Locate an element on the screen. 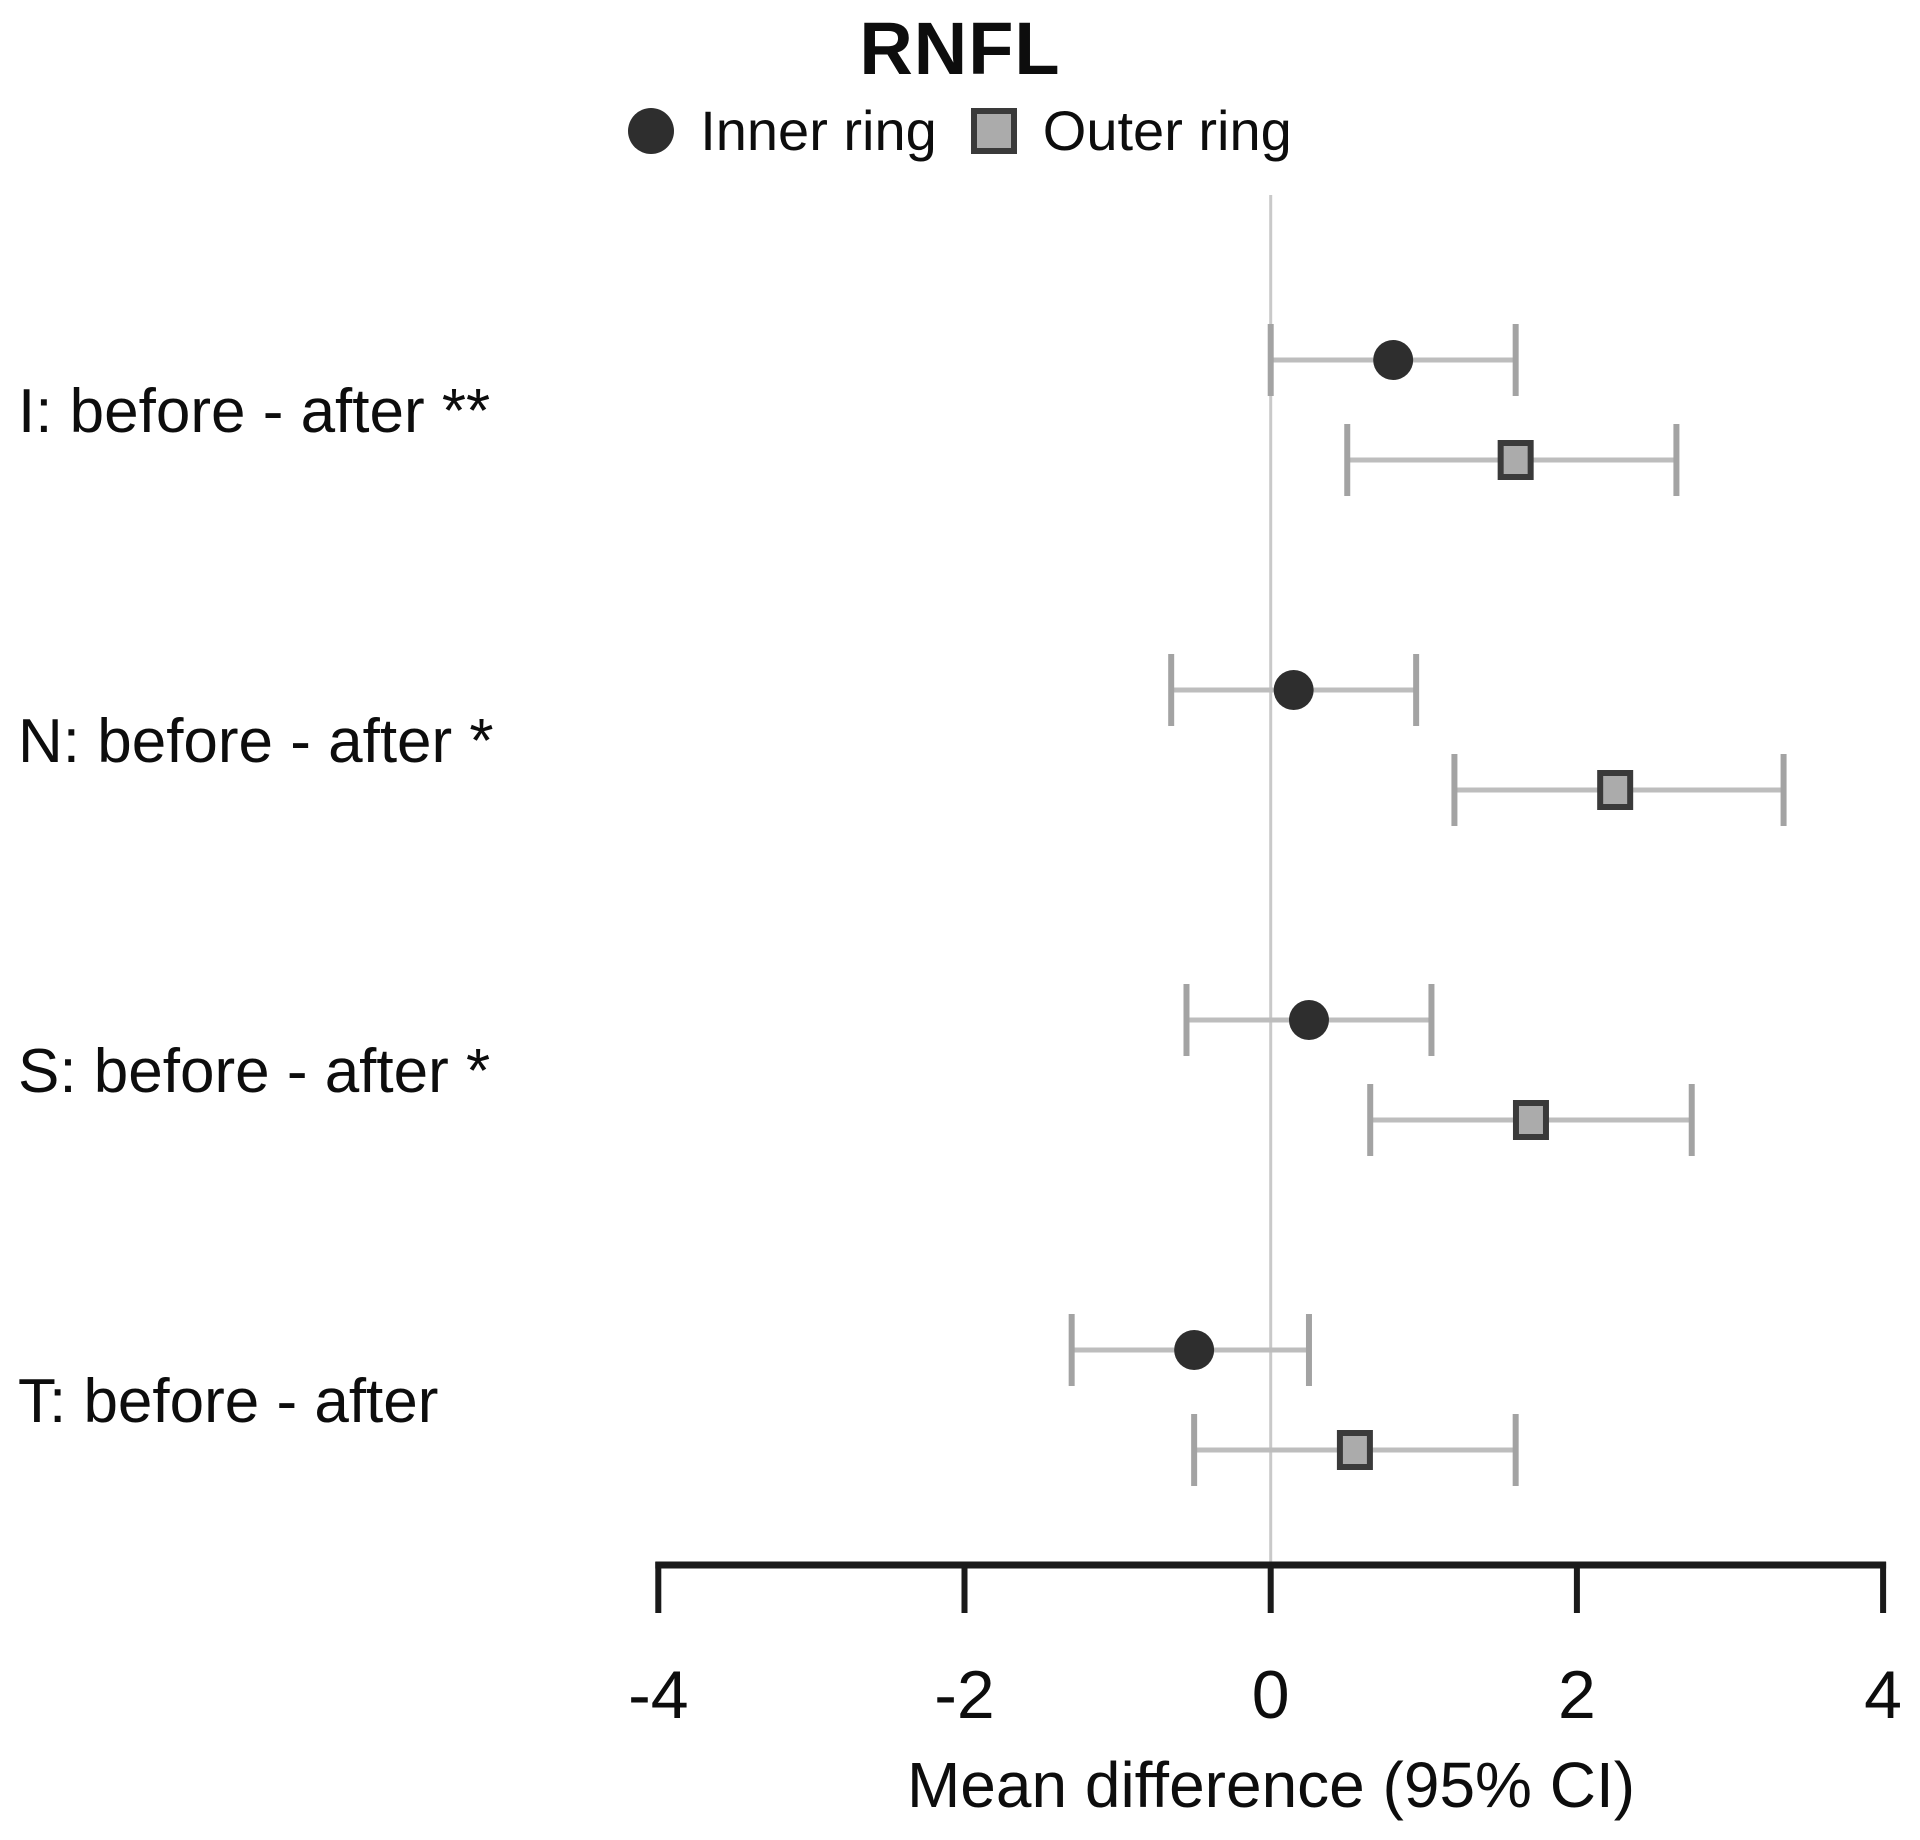 This screenshot has height=1840, width=1920. outer-ring-marker-icon is located at coordinates (993, 130).